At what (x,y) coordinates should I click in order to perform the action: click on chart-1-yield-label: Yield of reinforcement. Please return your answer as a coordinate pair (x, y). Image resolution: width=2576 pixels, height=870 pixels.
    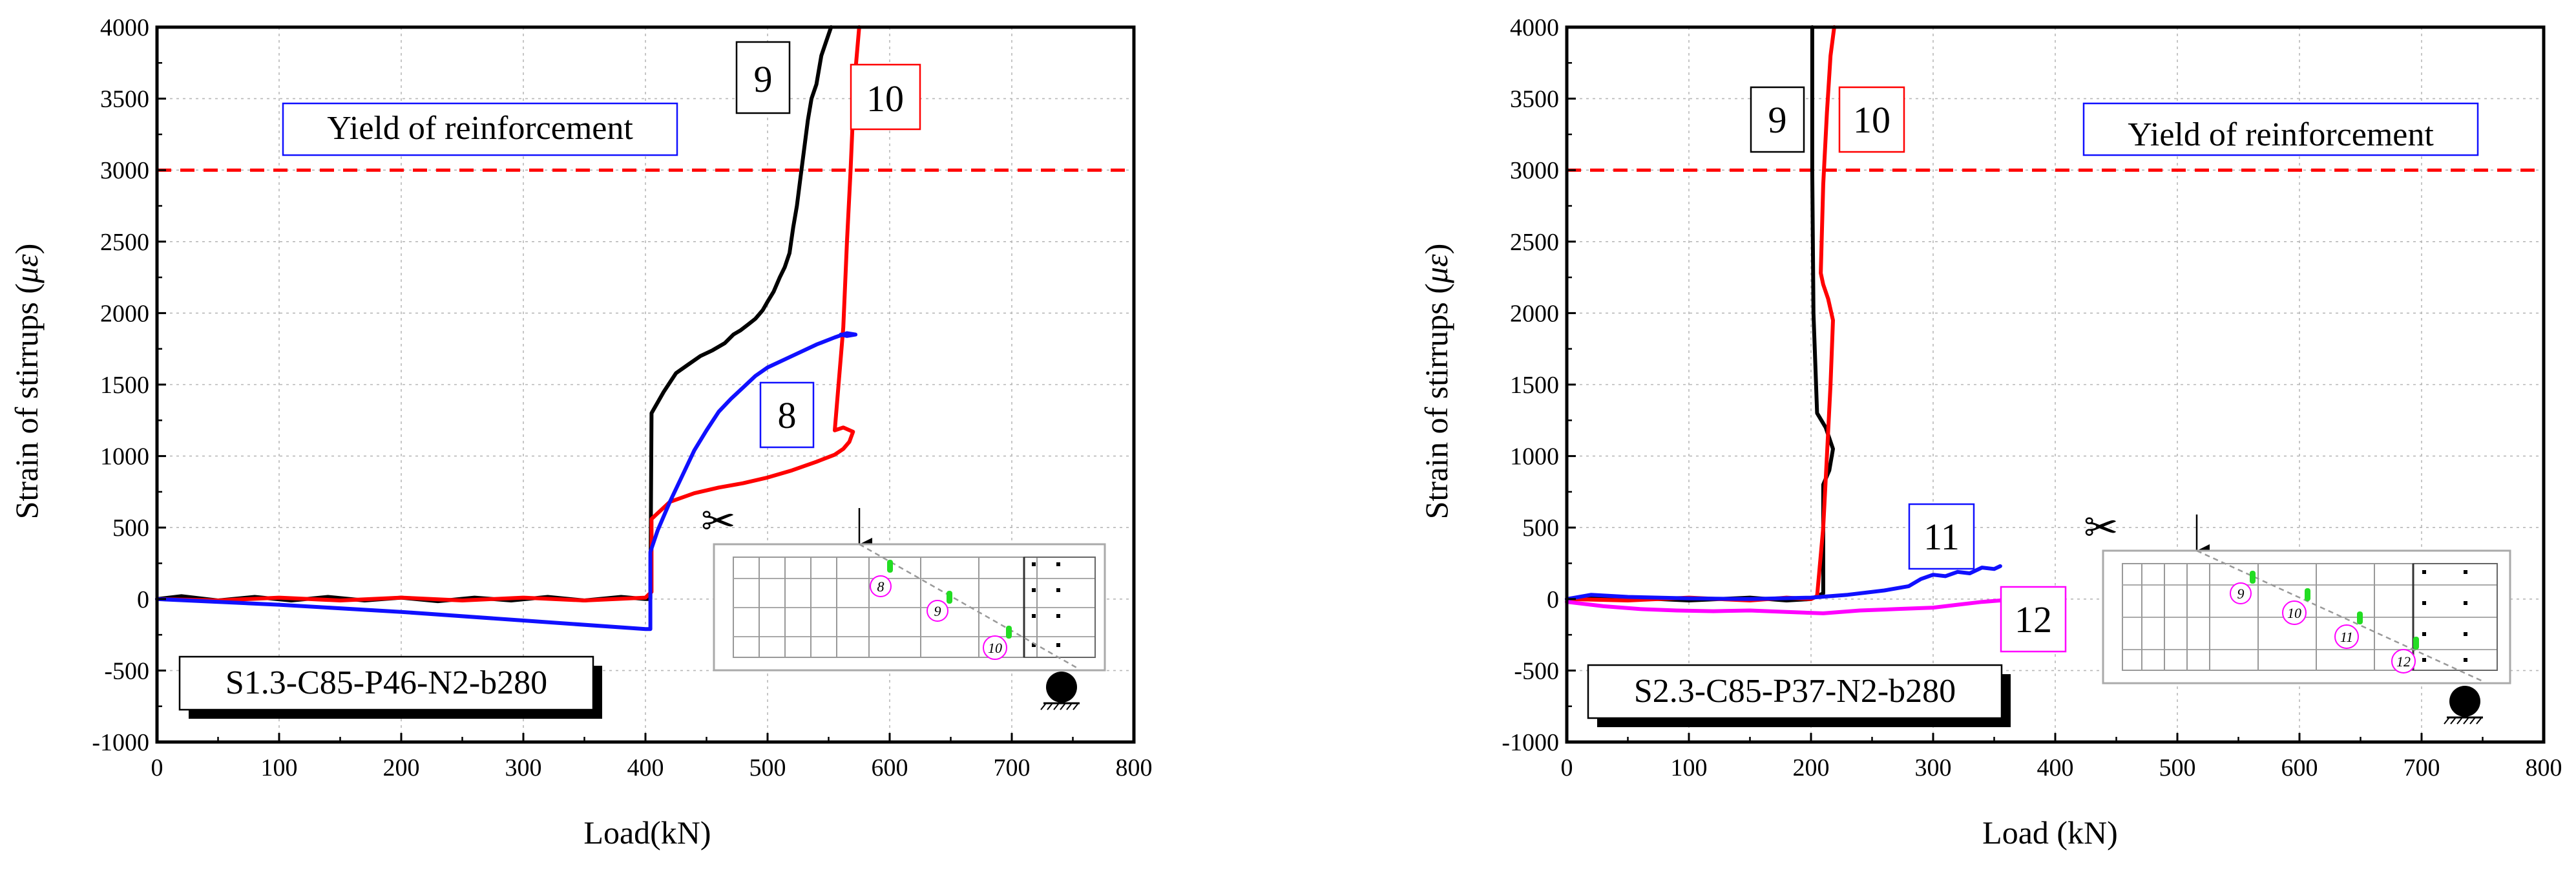
    Looking at the image, I should click on (480, 128).